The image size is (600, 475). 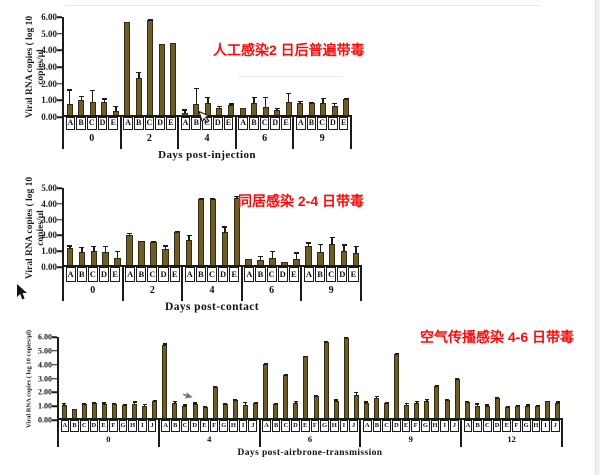 What do you see at coordinates (45, 337) in the screenshot?
I see `y-tick-label: 6.00` at bounding box center [45, 337].